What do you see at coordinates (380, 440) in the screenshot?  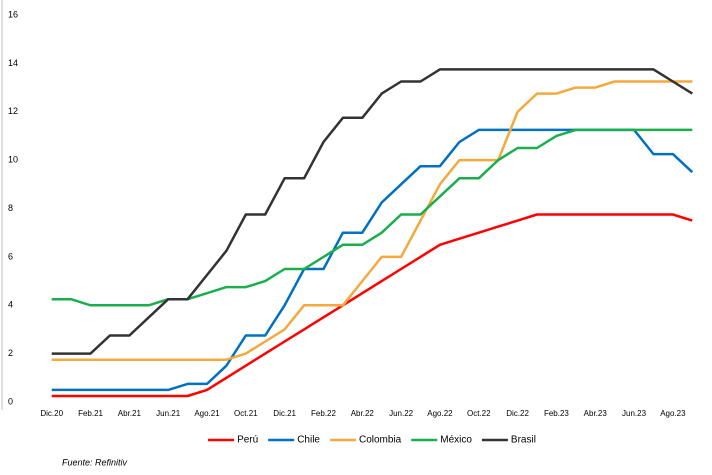 I see `legend-label: Colombia` at bounding box center [380, 440].